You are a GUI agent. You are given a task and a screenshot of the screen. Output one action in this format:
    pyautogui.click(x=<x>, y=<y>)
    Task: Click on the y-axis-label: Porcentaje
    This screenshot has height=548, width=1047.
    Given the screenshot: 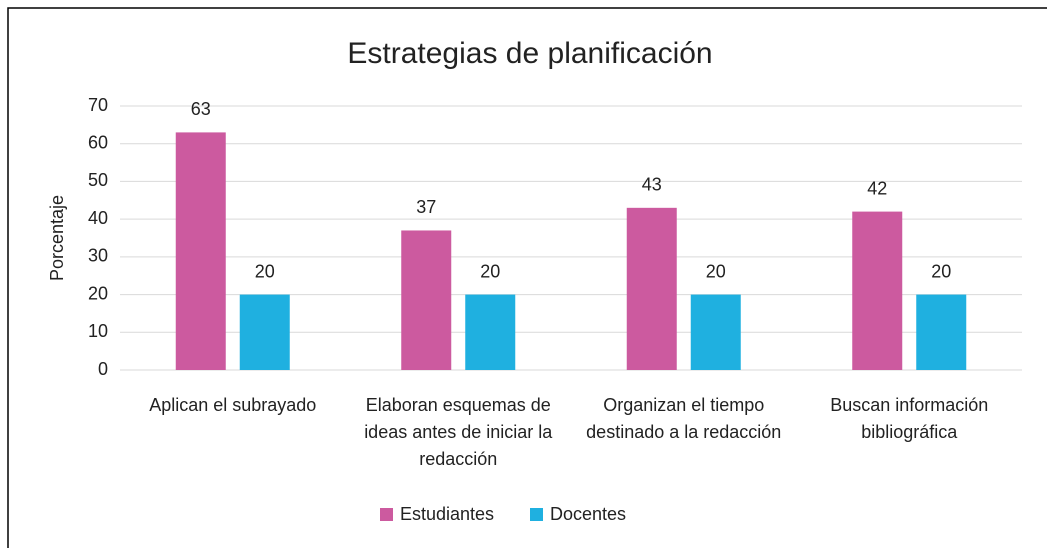 What is the action you would take?
    pyautogui.click(x=57, y=238)
    